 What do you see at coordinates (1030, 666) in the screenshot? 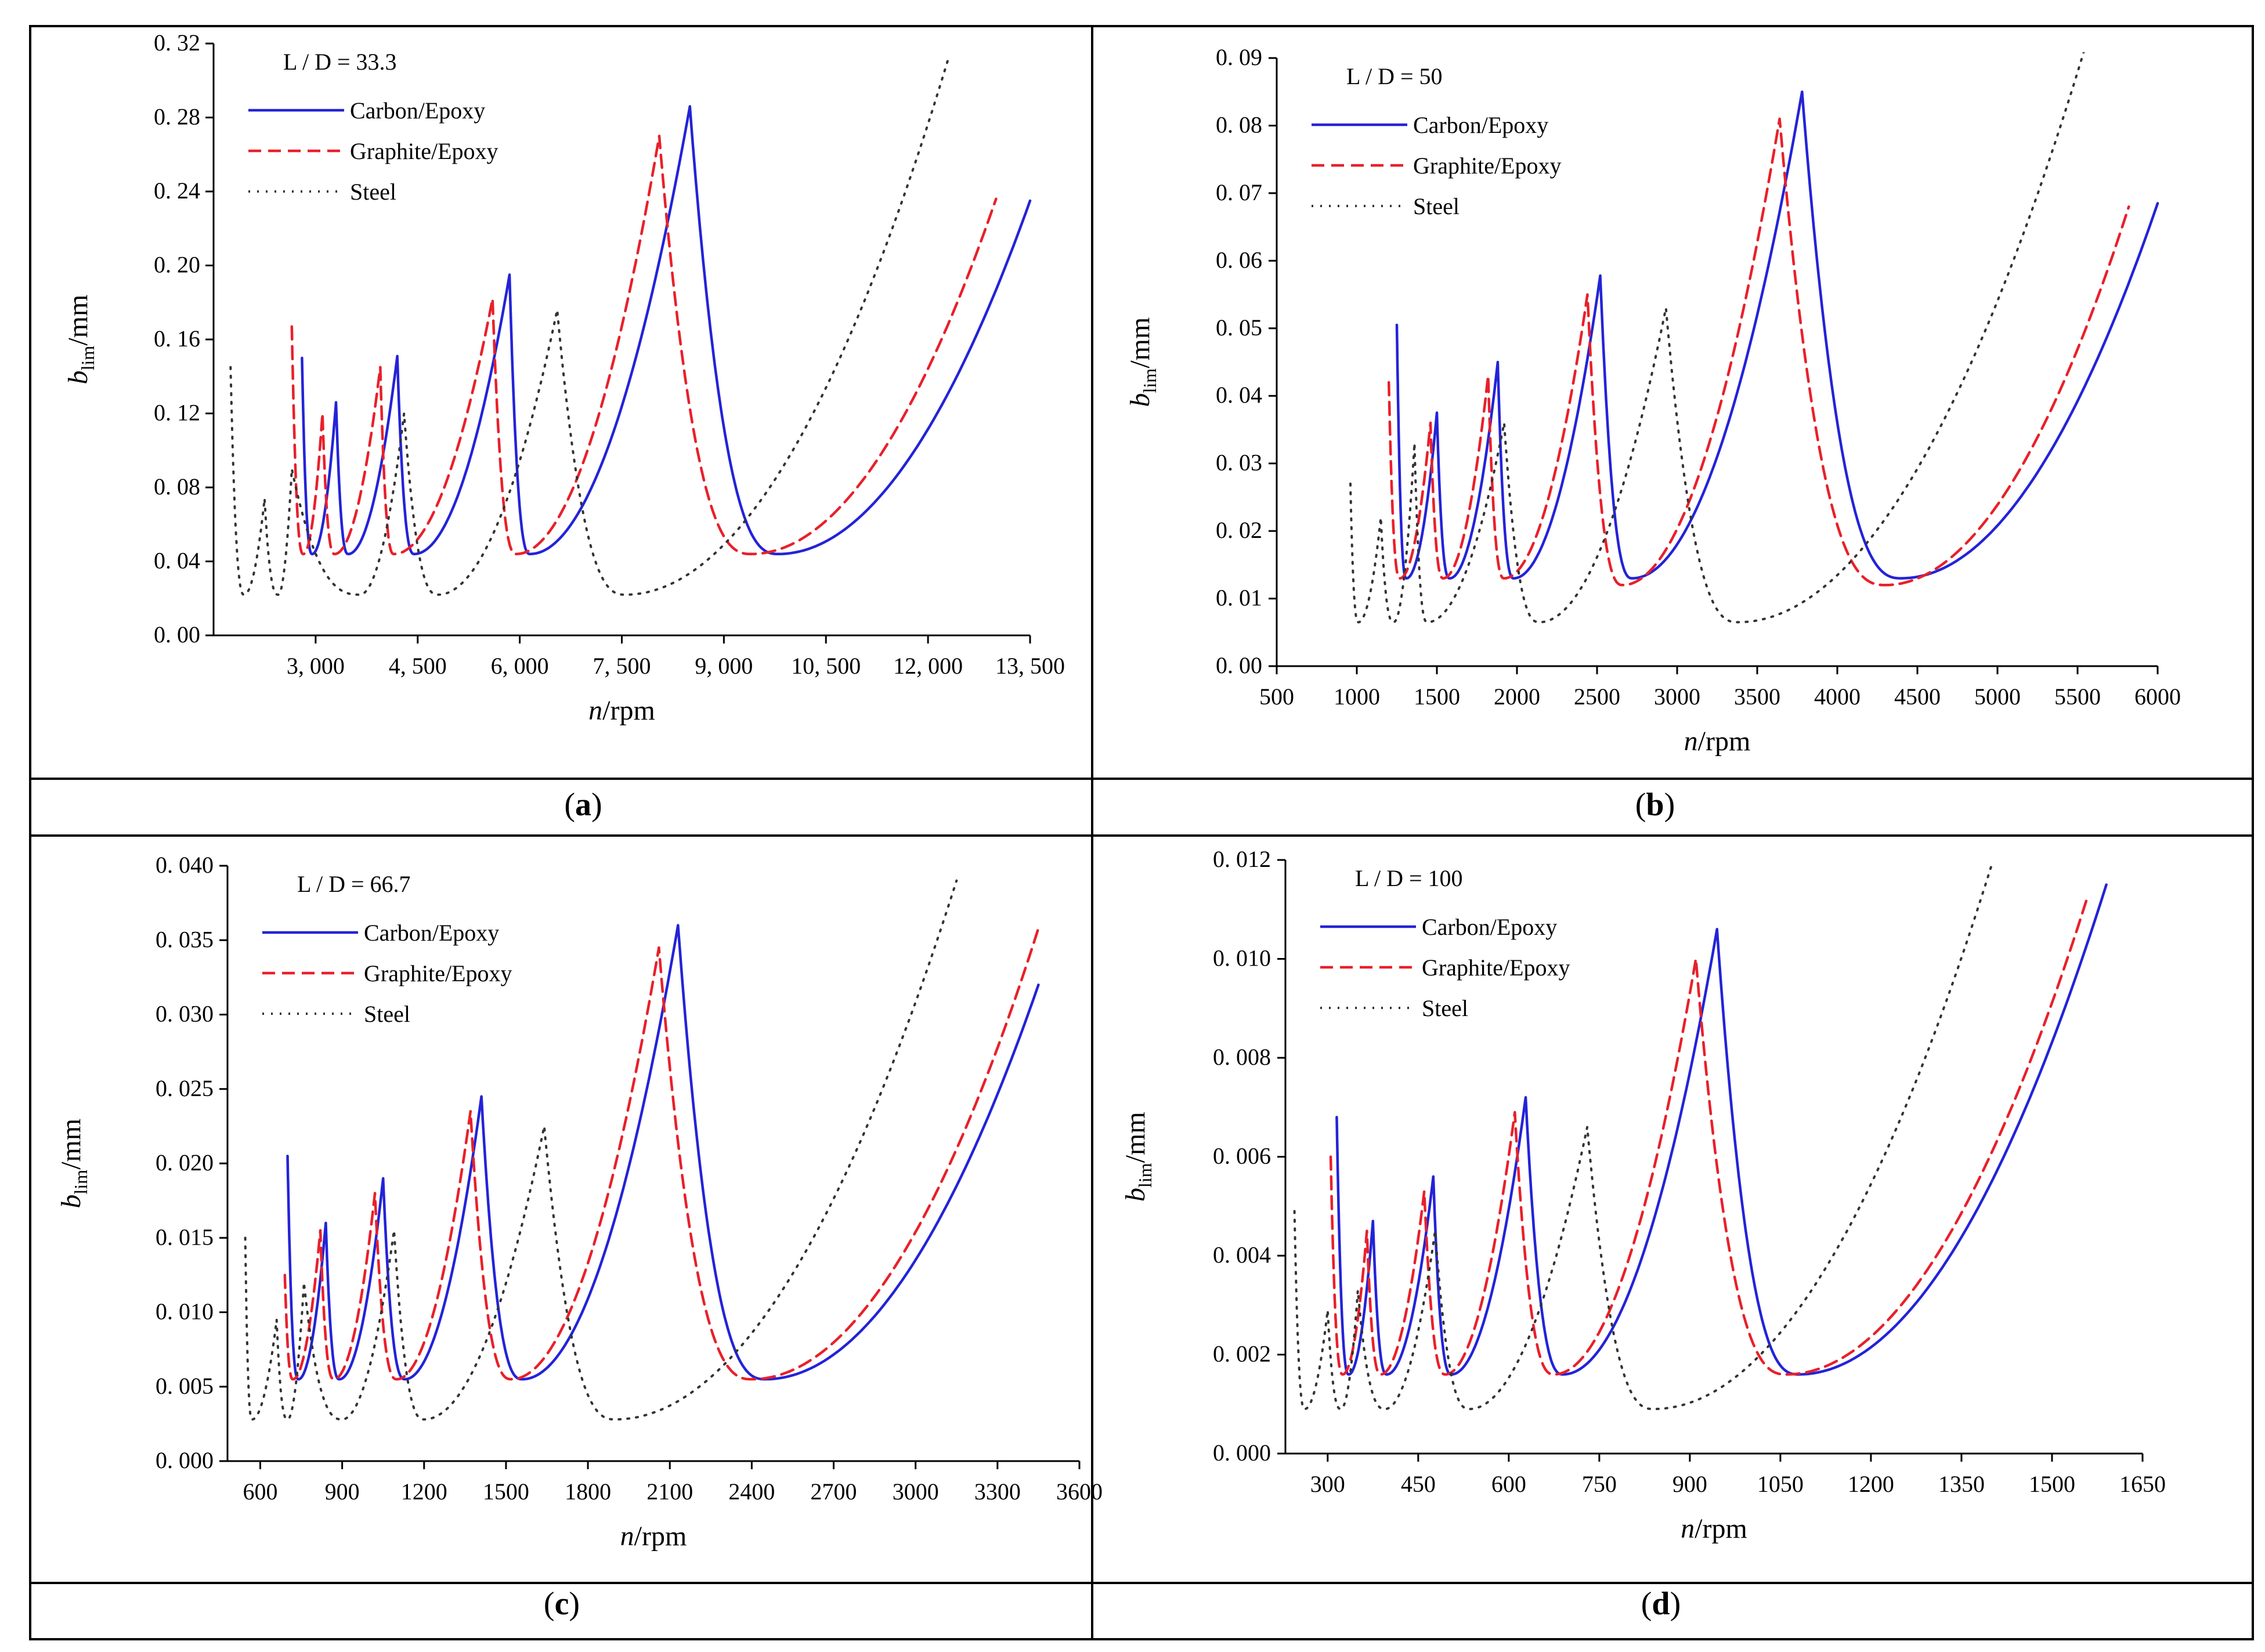
I see `x-tick-label: 13, 500` at bounding box center [1030, 666].